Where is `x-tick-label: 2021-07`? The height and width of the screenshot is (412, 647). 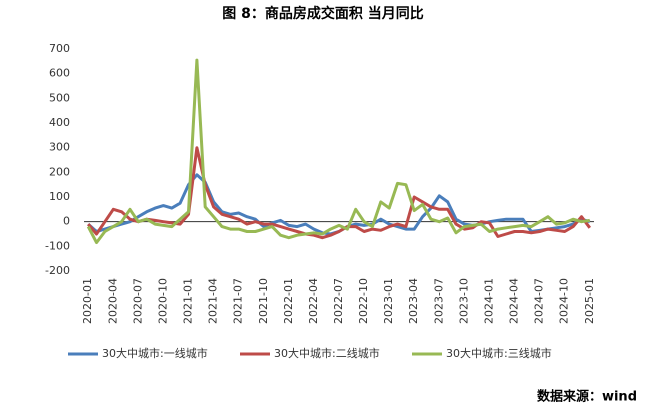
x-tick-label: 2021-07 is located at coordinates (238, 301).